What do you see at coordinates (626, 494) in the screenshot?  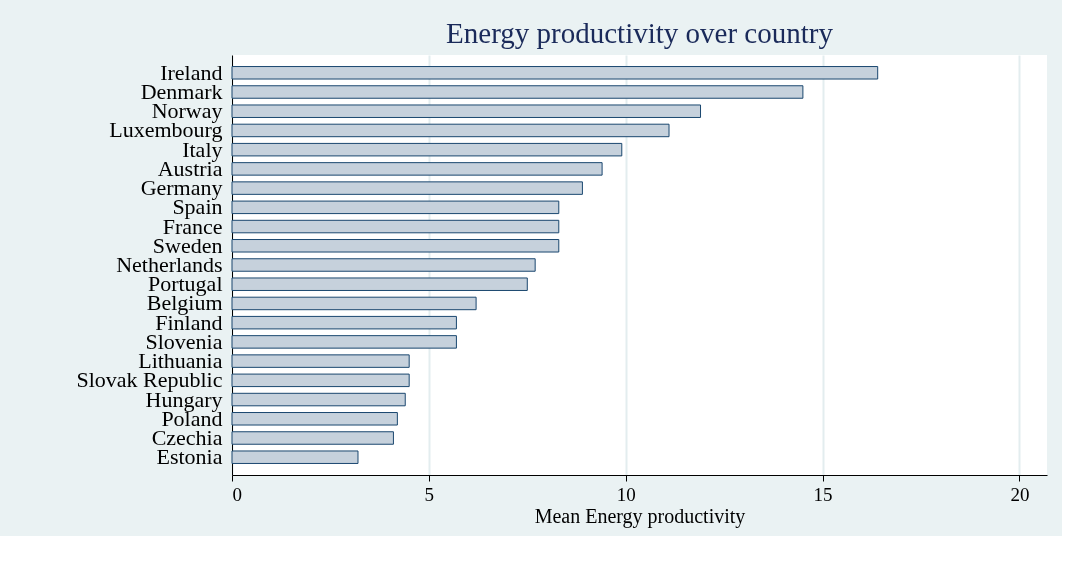 I see `x-tick-label: 10` at bounding box center [626, 494].